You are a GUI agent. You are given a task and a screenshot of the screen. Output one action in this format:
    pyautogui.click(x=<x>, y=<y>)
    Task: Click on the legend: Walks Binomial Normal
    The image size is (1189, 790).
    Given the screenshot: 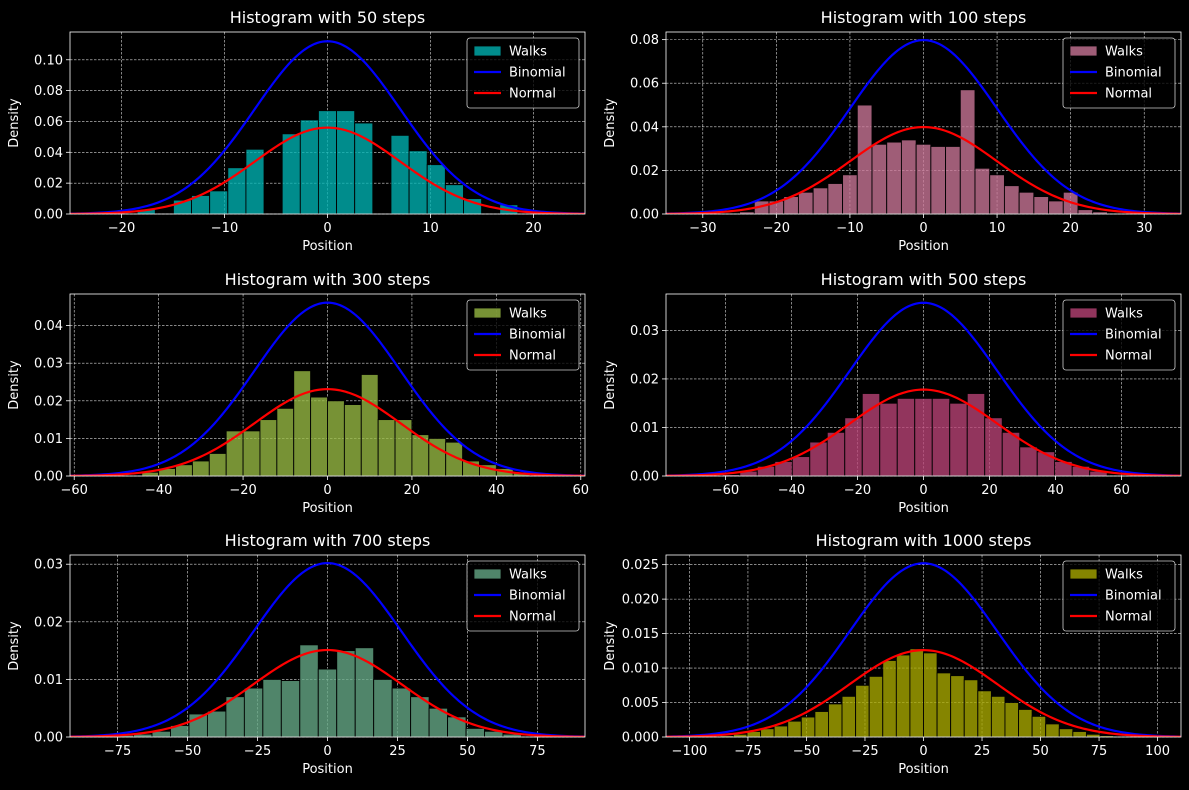 What is the action you would take?
    pyautogui.click(x=1119, y=335)
    